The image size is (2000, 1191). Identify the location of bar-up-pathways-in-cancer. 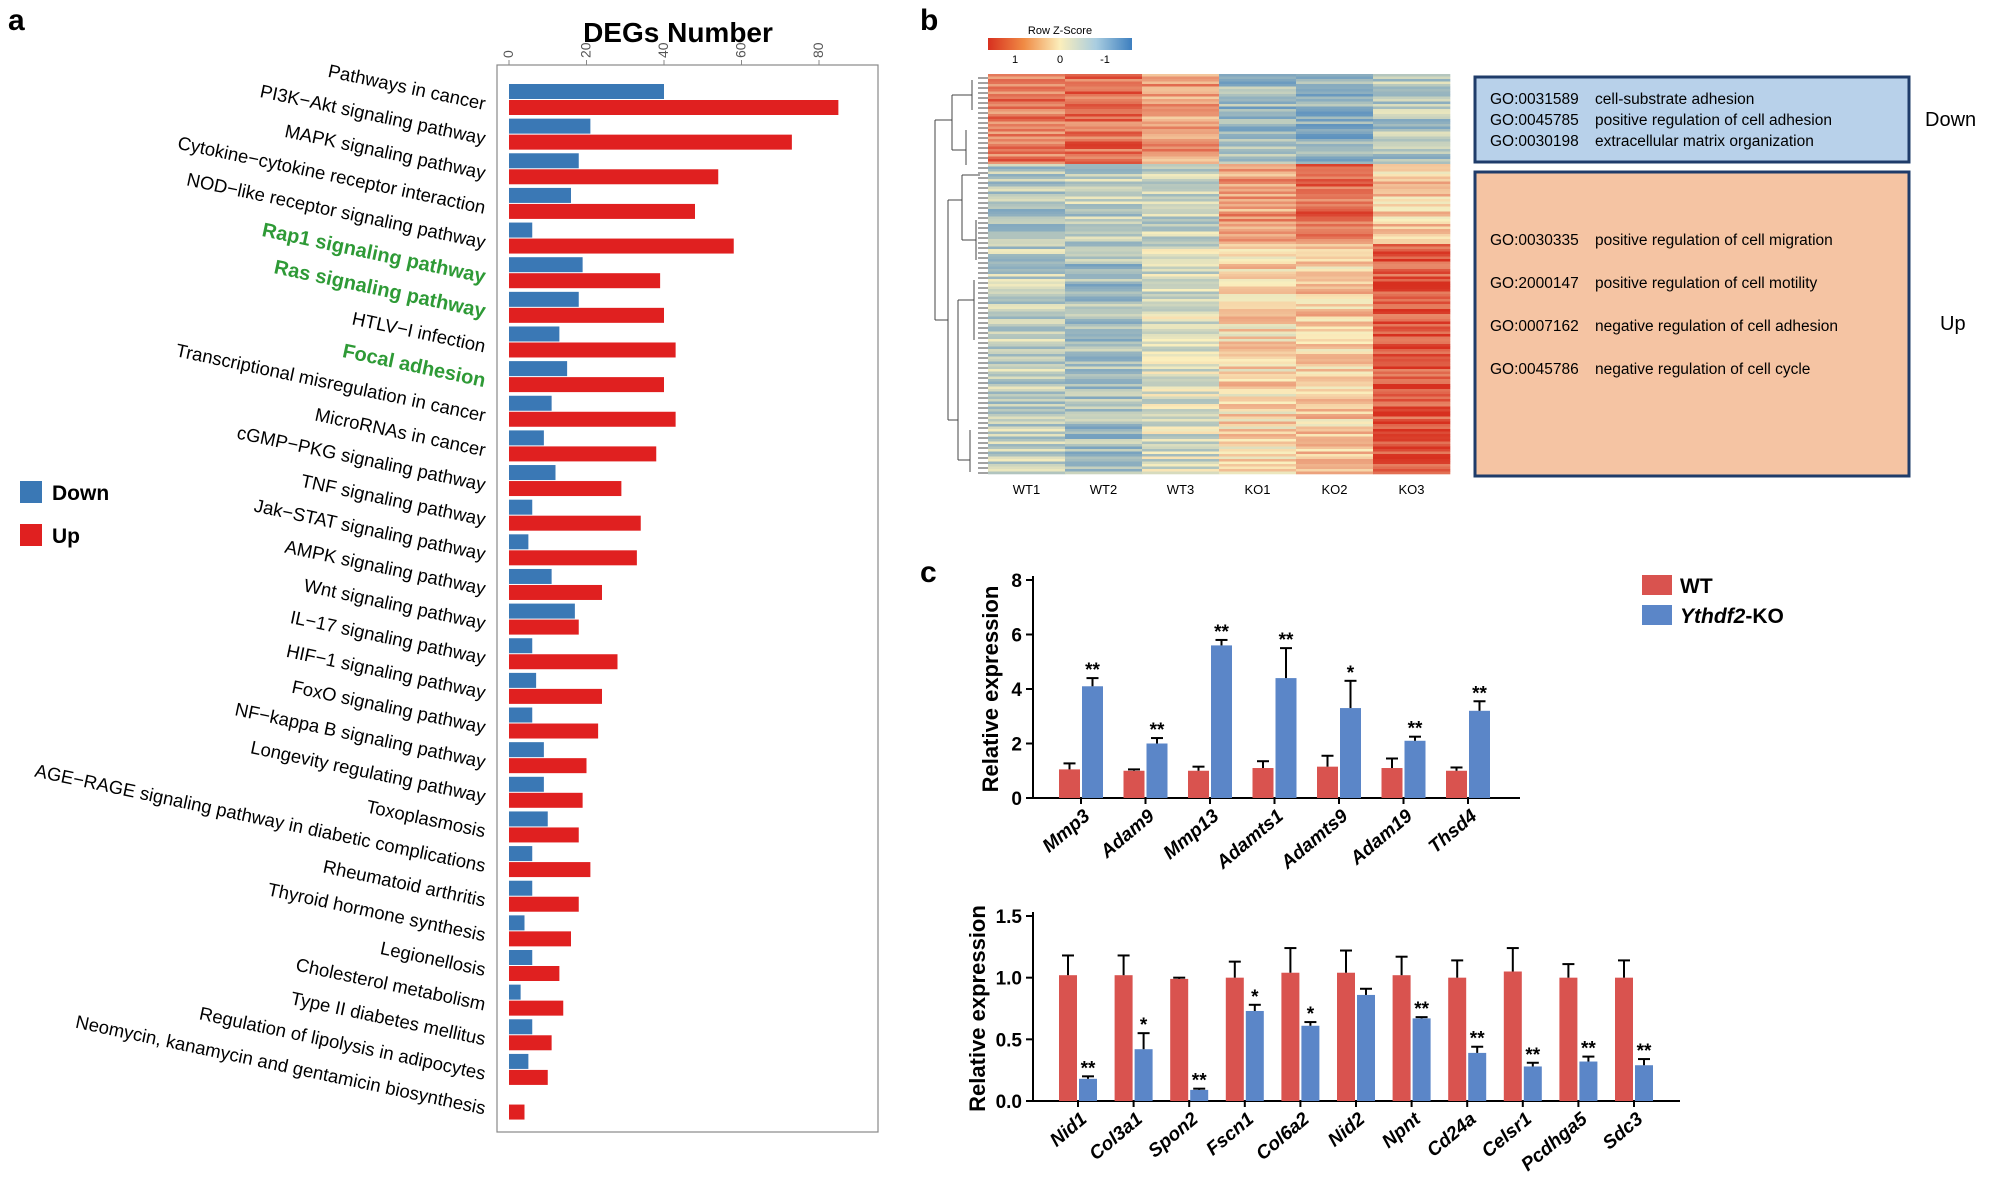
(674, 107).